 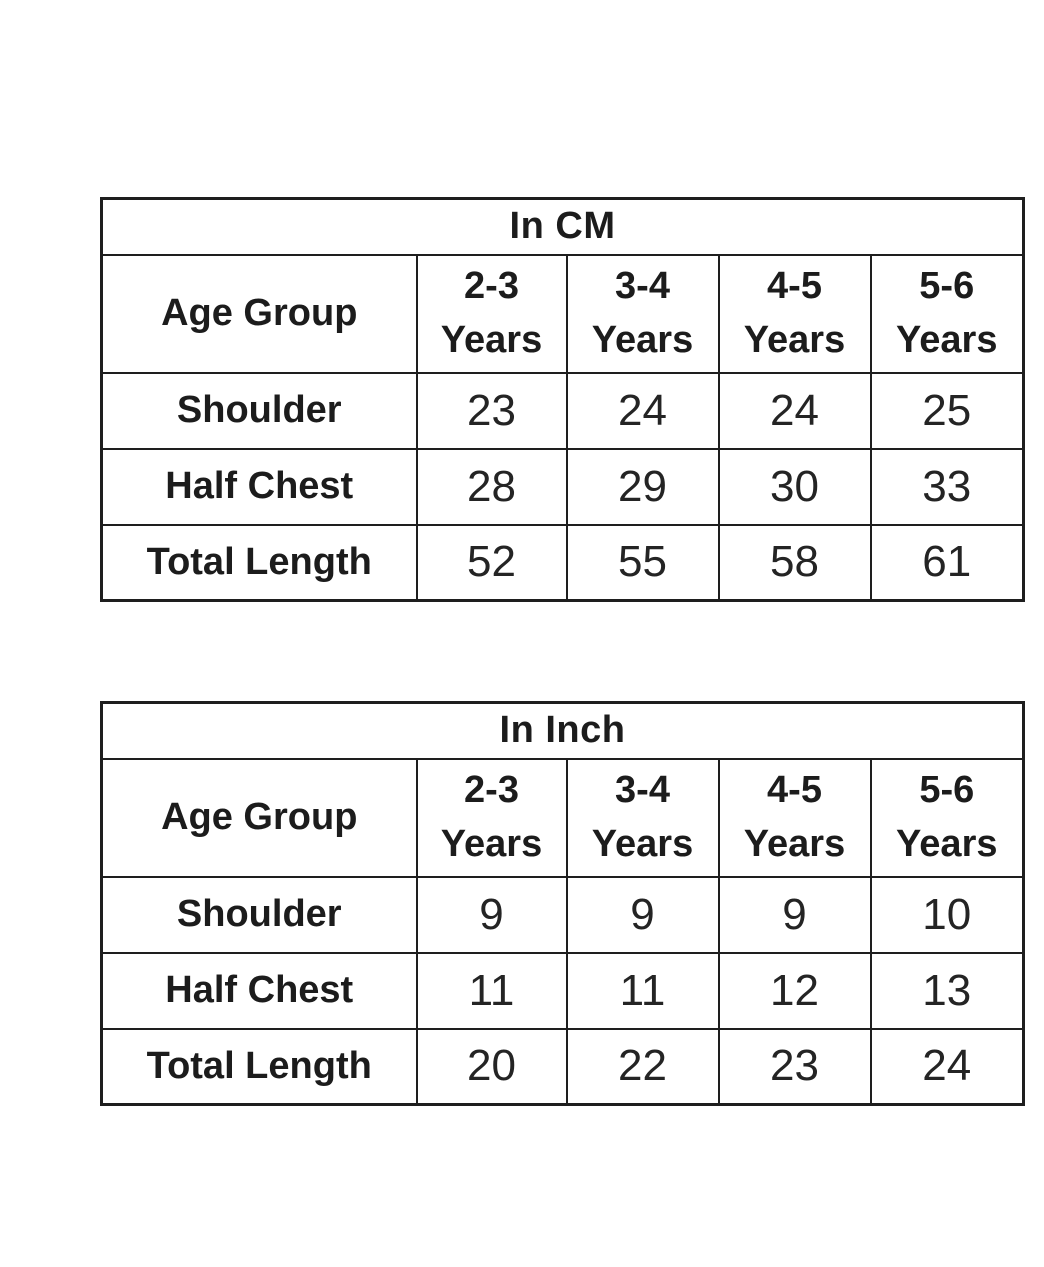 What do you see at coordinates (947, 486) in the screenshot?
I see `value-cell: 33` at bounding box center [947, 486].